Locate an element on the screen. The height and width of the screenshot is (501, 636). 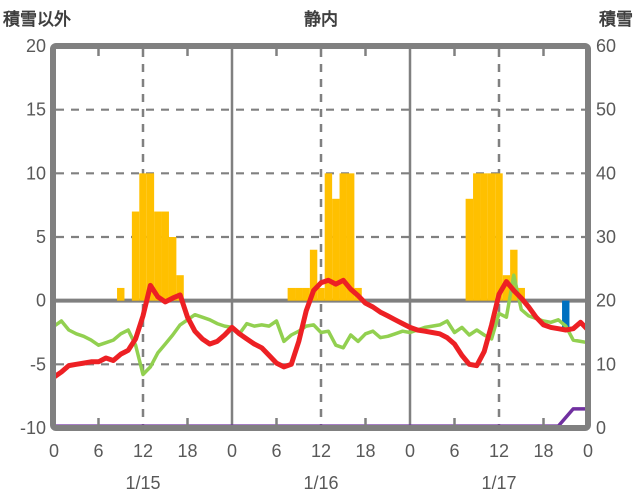
right-axis-tick-label: 20 is located at coordinates (606, 301).